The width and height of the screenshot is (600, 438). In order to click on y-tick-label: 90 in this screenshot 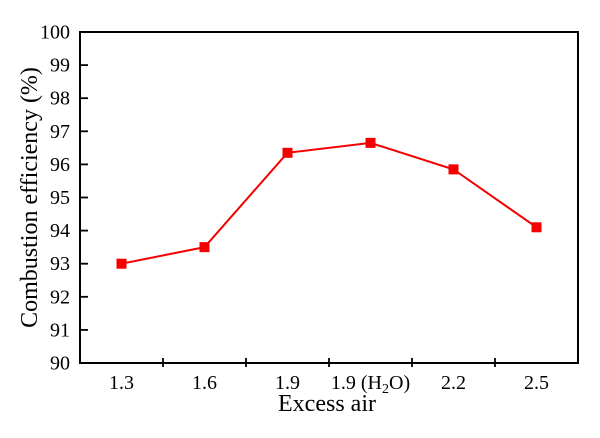, I will do `click(60, 364)`.